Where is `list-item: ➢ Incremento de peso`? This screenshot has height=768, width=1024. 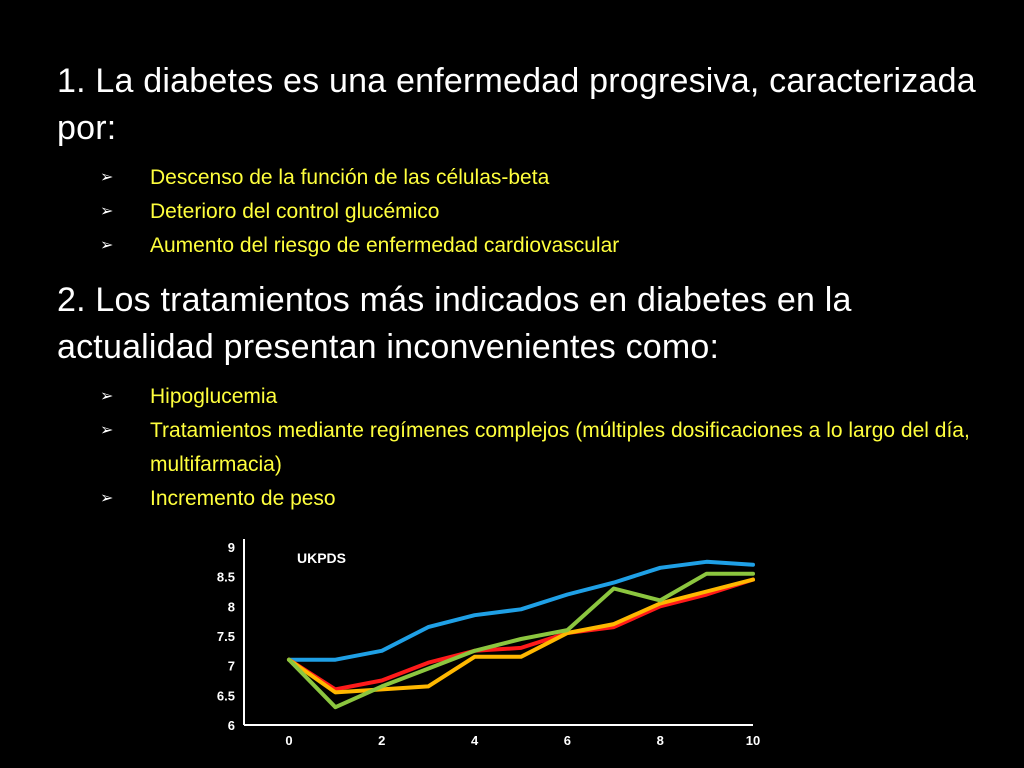
list-item: ➢ Incremento de peso is located at coordinates (490, 499).